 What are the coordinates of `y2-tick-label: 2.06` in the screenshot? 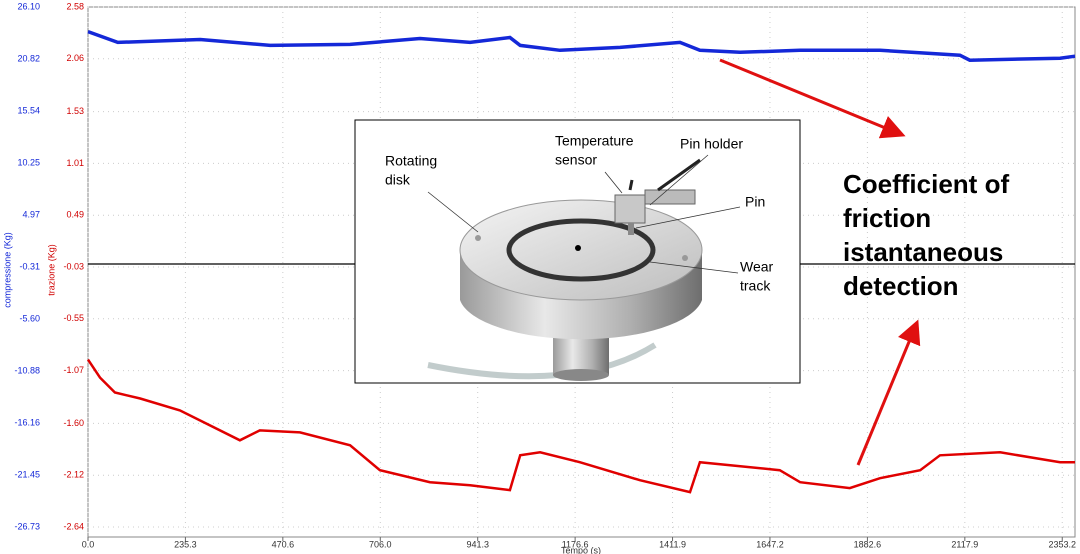 It's located at (75, 58).